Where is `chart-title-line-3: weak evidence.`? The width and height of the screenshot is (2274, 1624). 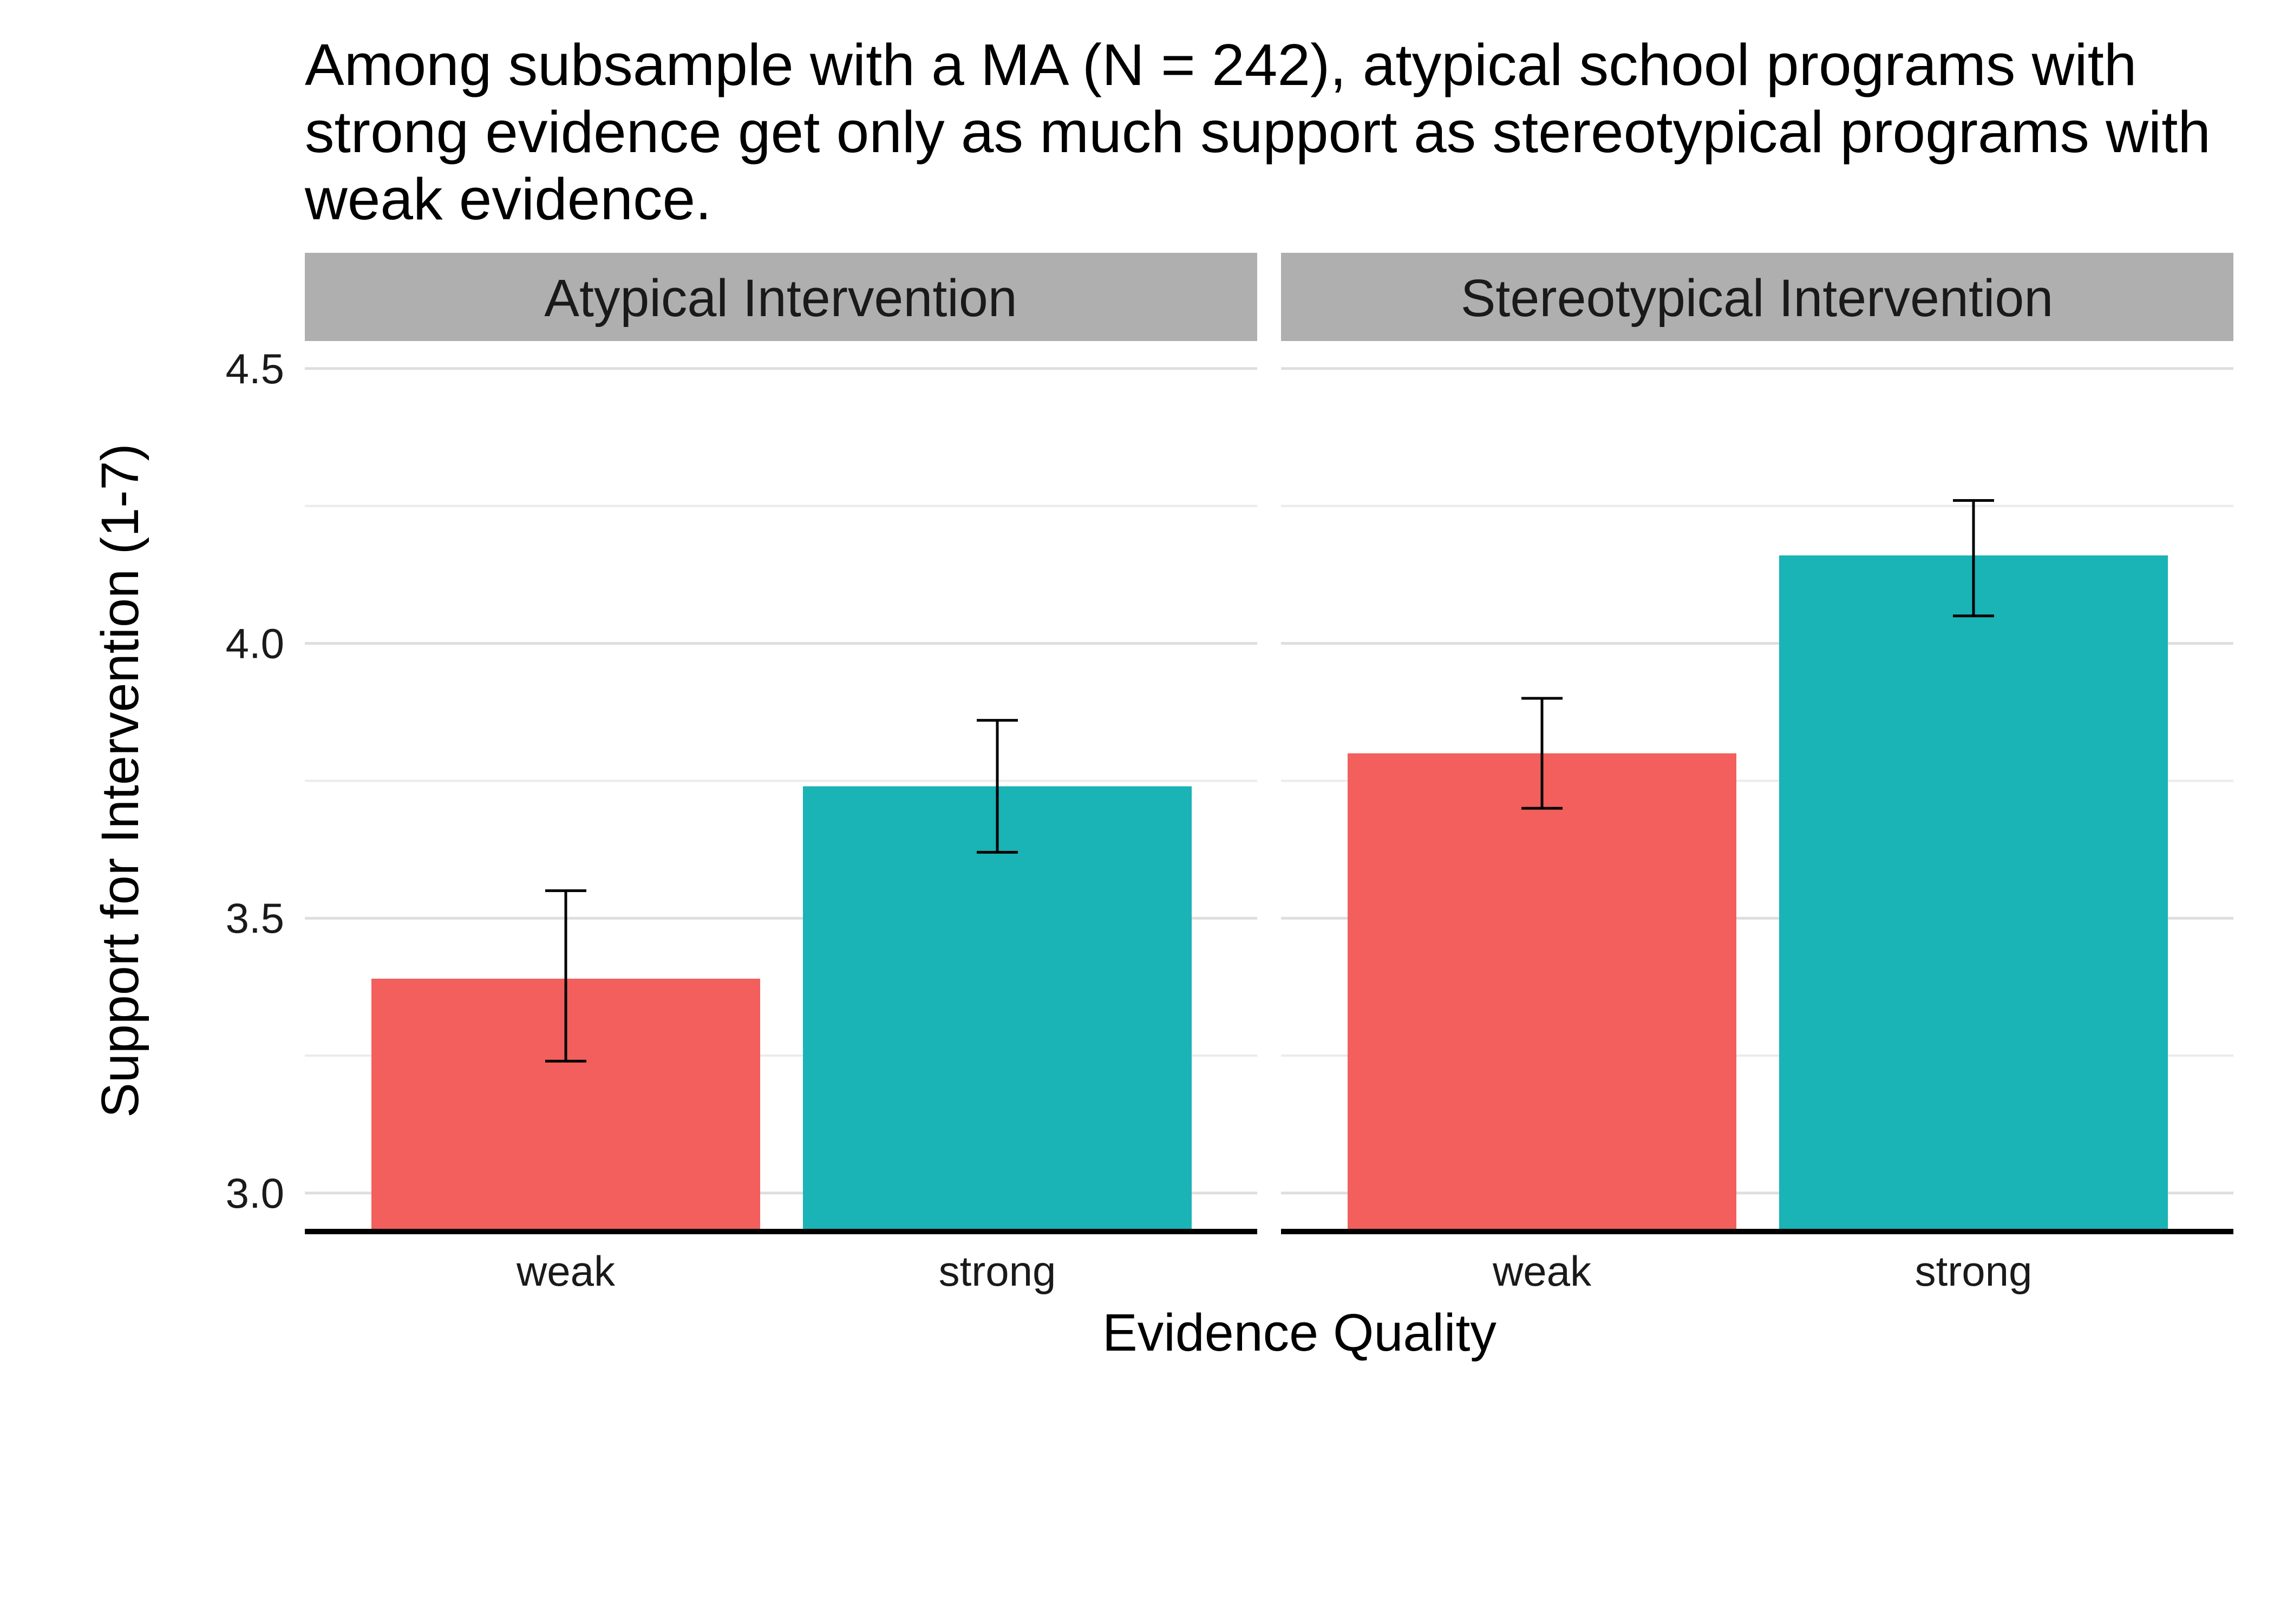
chart-title-line-3: weak evidence. is located at coordinates (508, 199).